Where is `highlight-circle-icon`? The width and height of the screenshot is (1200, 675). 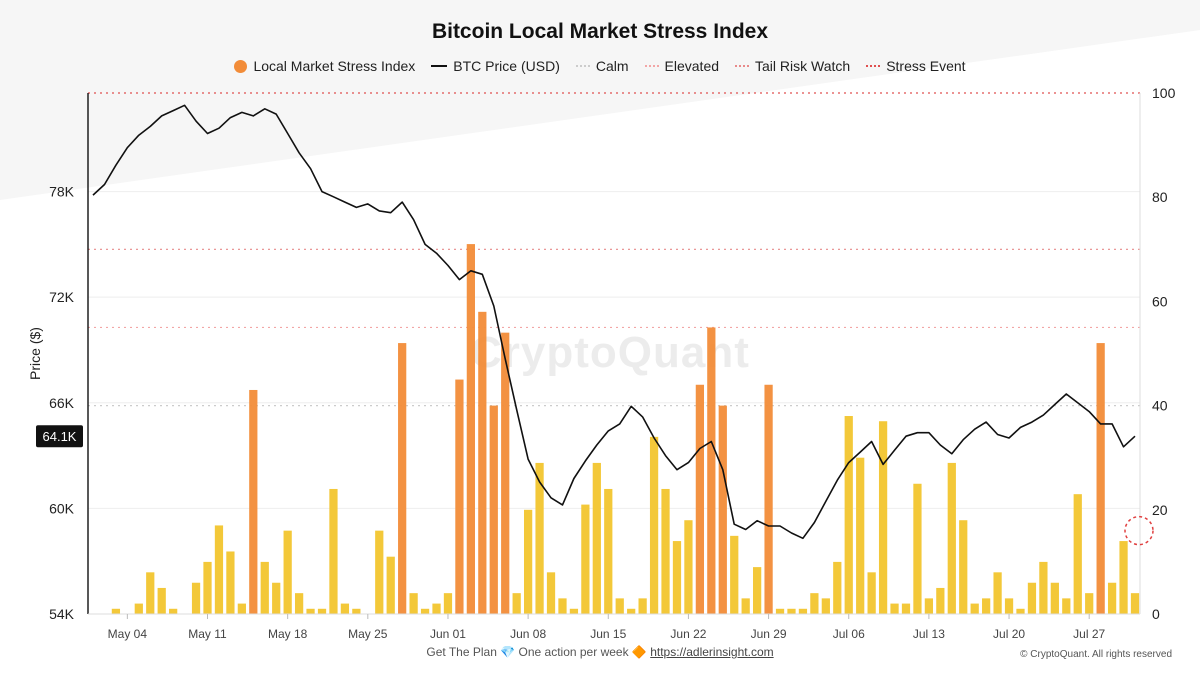
highlight-circle-icon is located at coordinates (1139, 530).